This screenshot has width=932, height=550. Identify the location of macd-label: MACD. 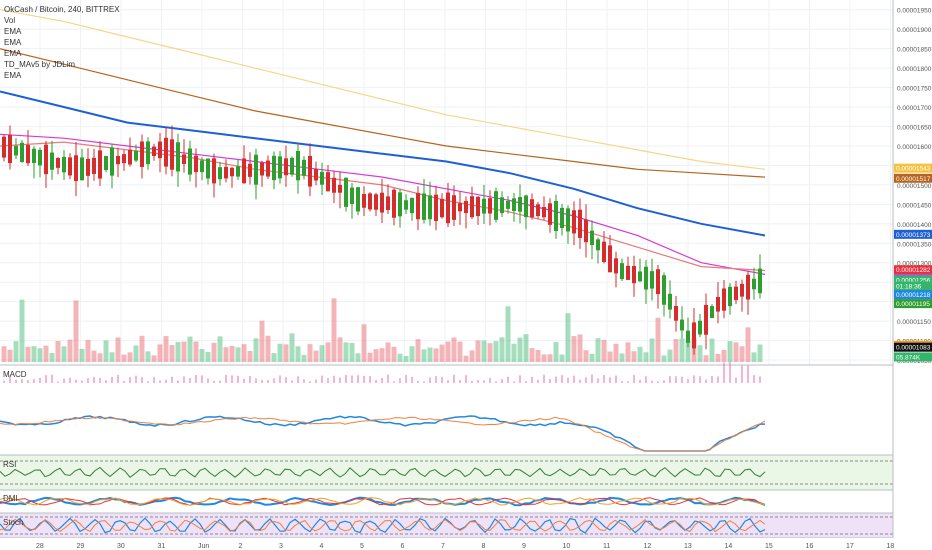
(15, 374).